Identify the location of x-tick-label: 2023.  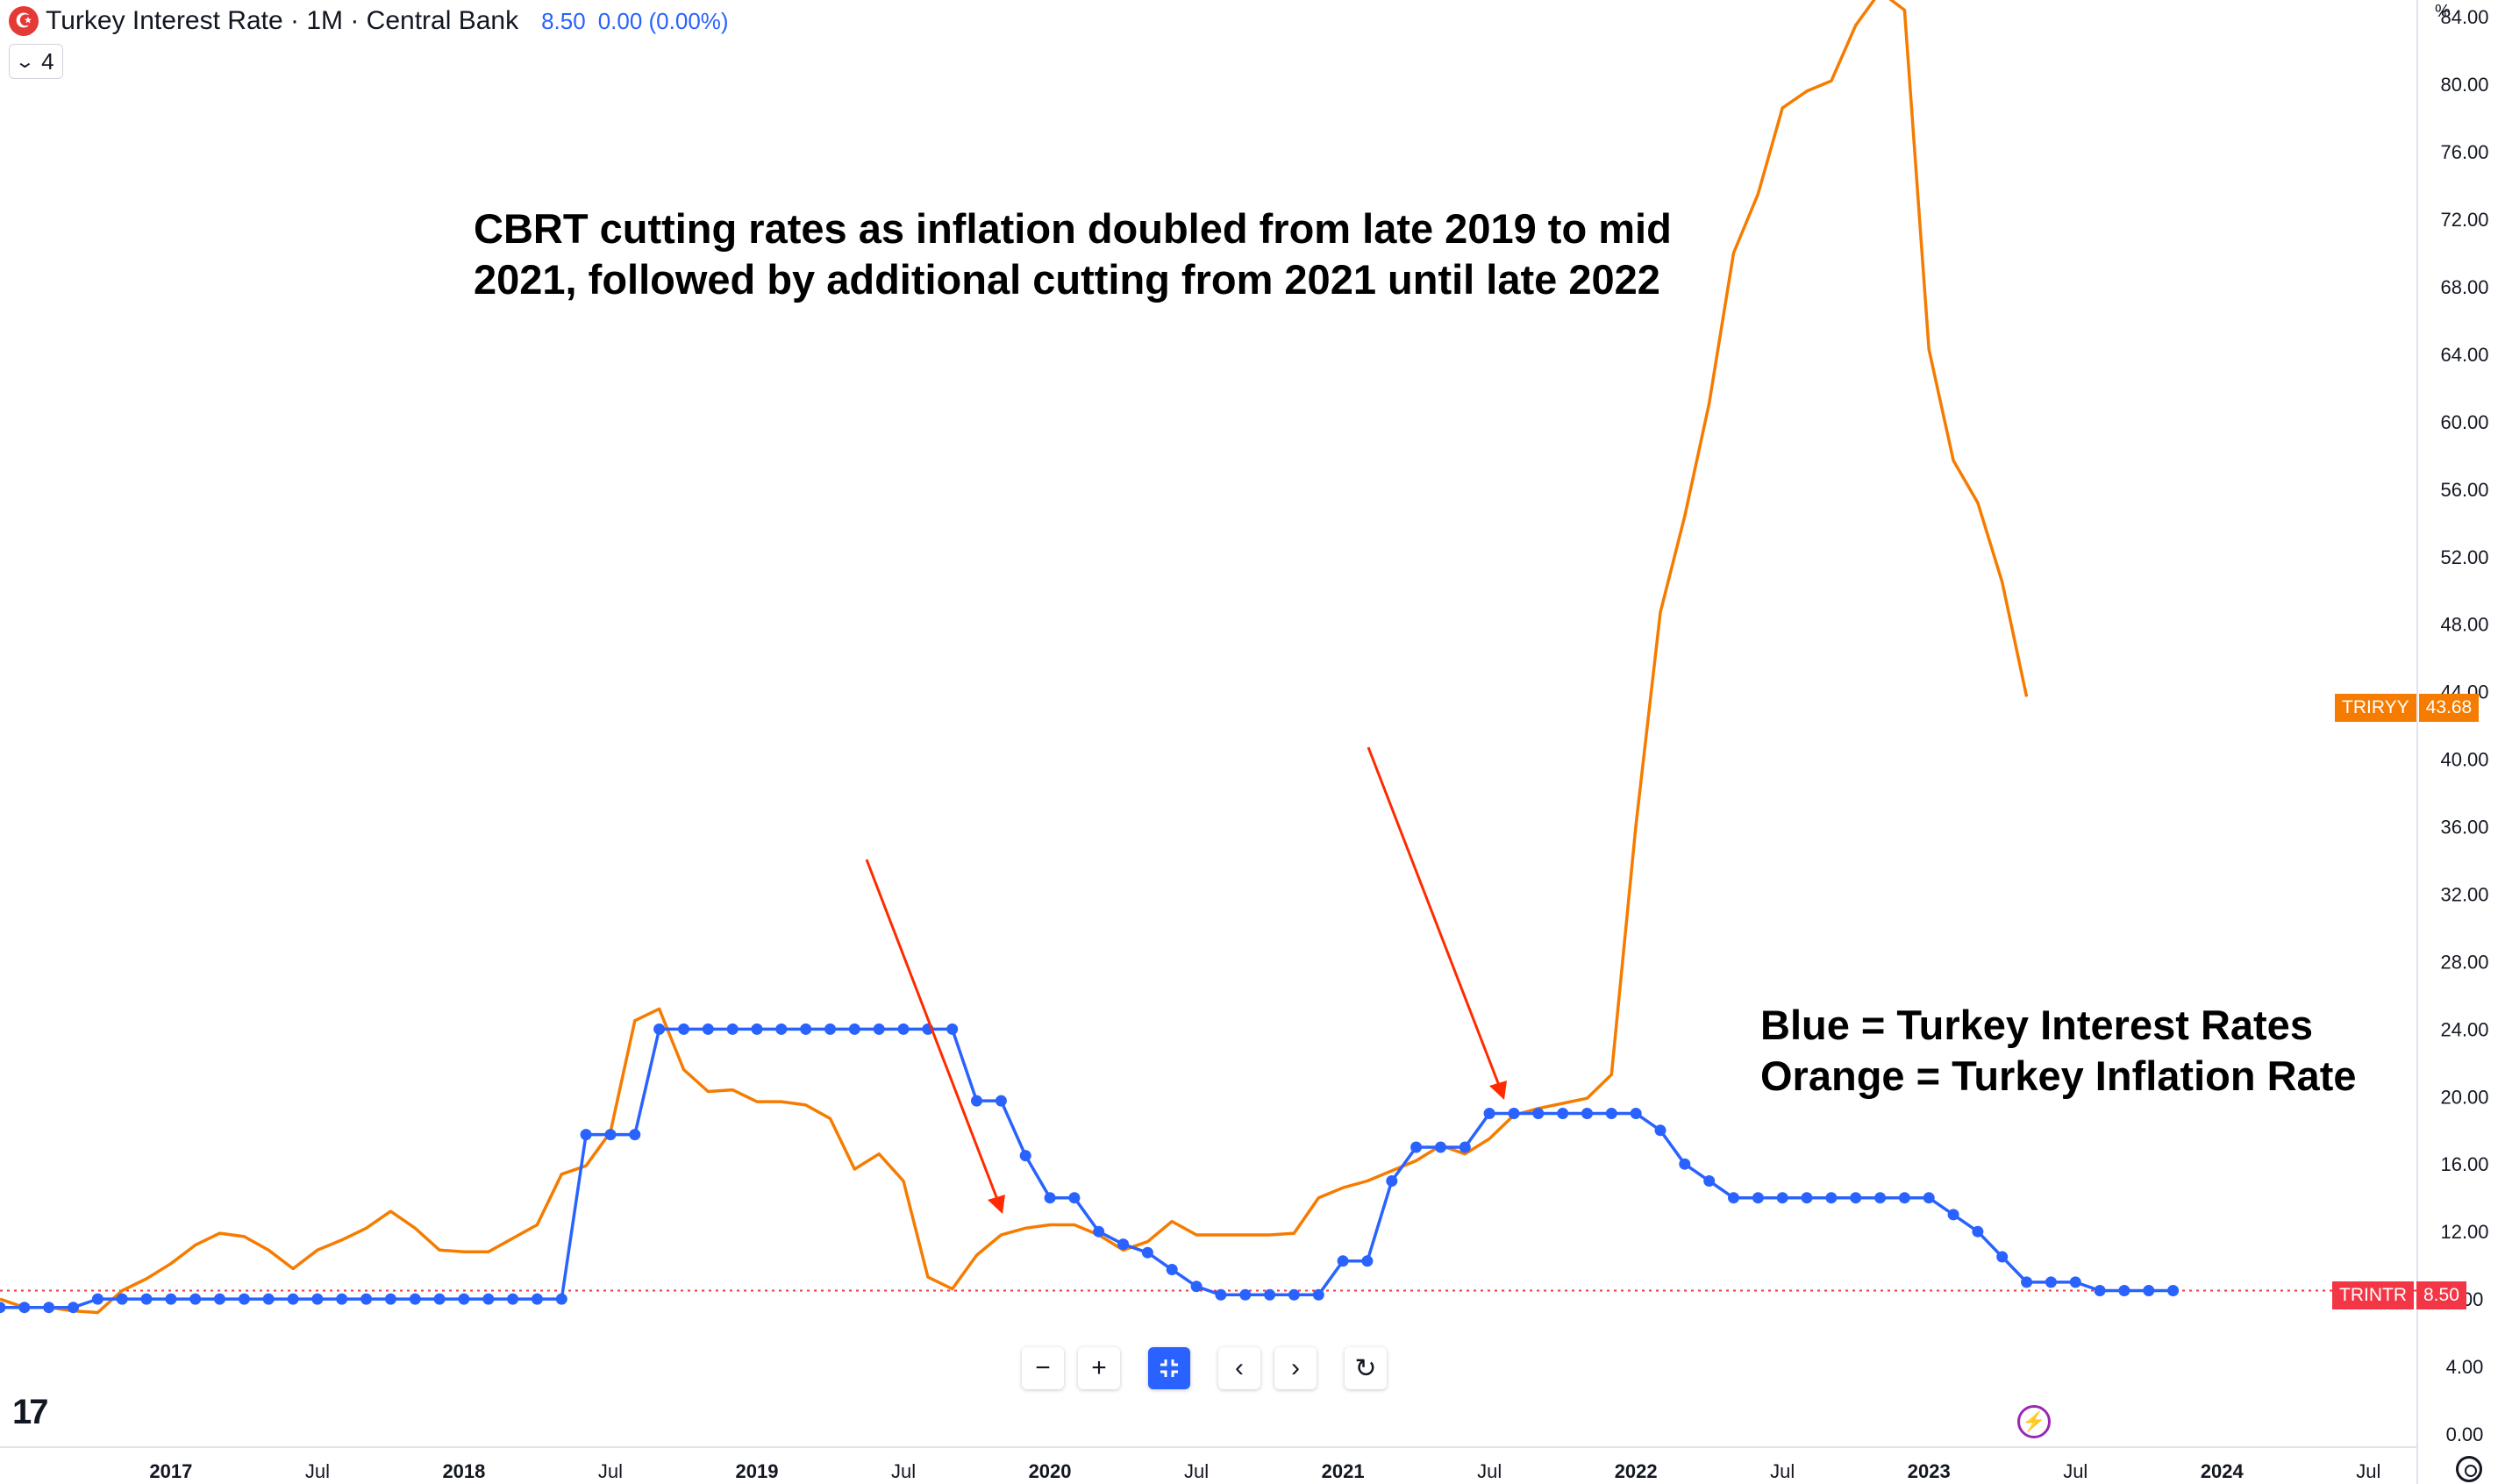
(1929, 1471).